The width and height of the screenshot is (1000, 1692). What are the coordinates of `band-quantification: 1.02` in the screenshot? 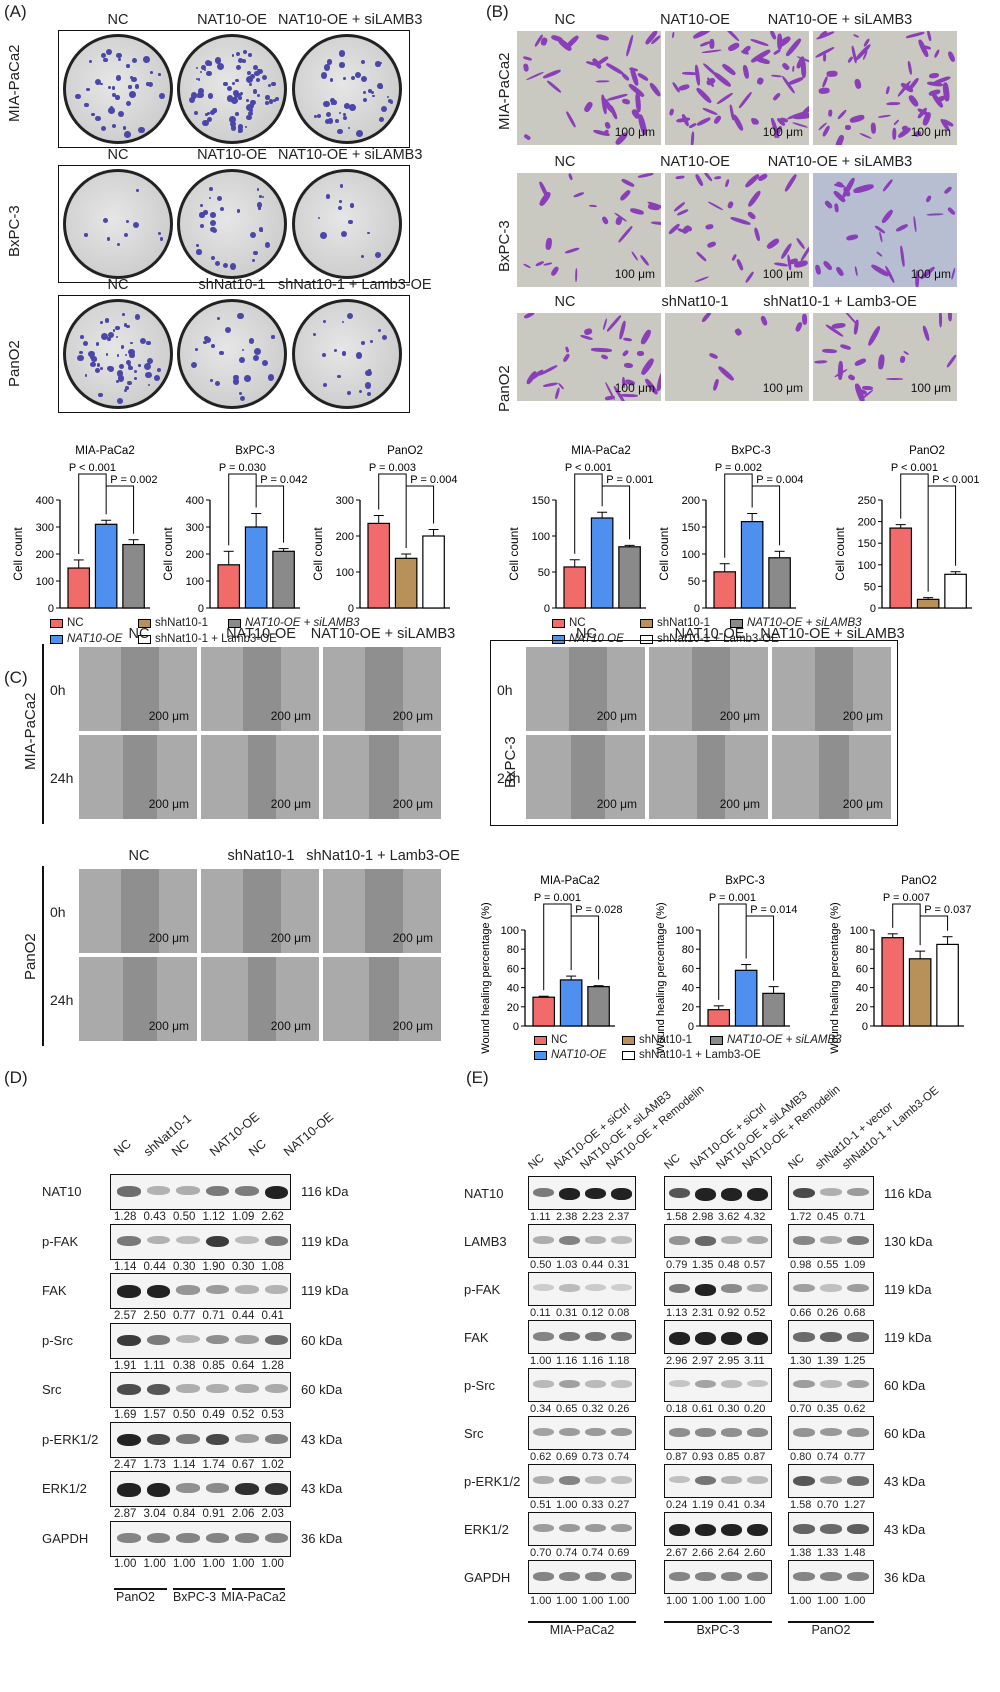 It's located at (272, 1464).